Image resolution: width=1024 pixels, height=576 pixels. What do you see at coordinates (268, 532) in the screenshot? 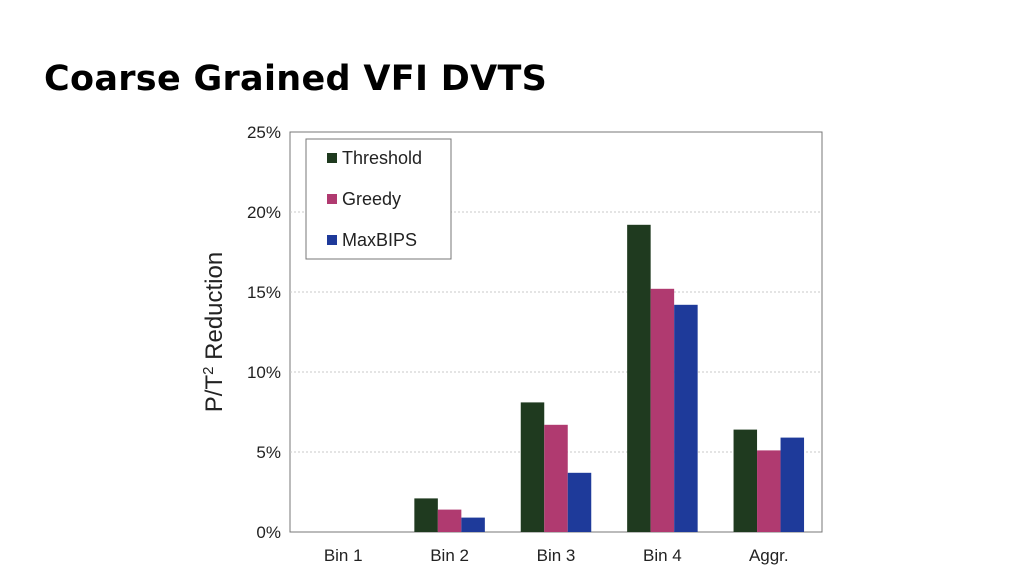
I see `y-tick-label: 0%` at bounding box center [268, 532].